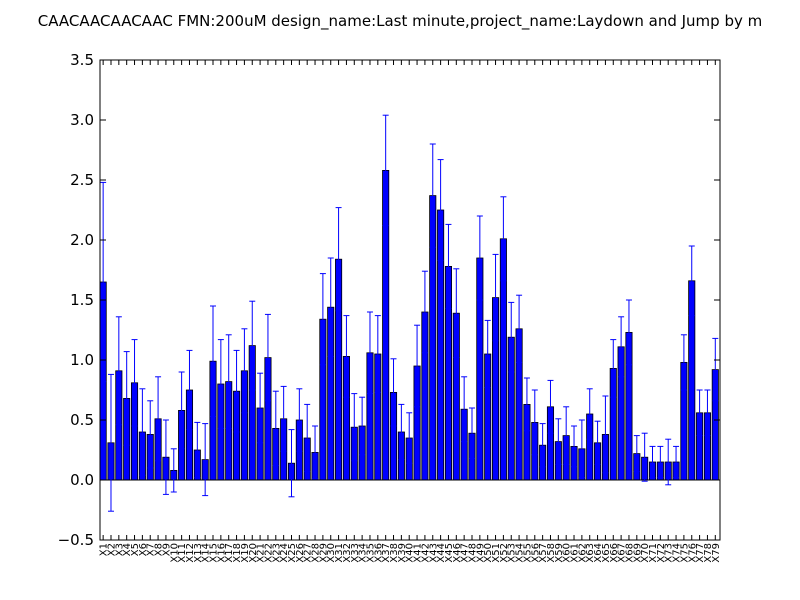  Describe the element at coordinates (127, 549) in the screenshot. I see `x-tick-label: X4` at that location.